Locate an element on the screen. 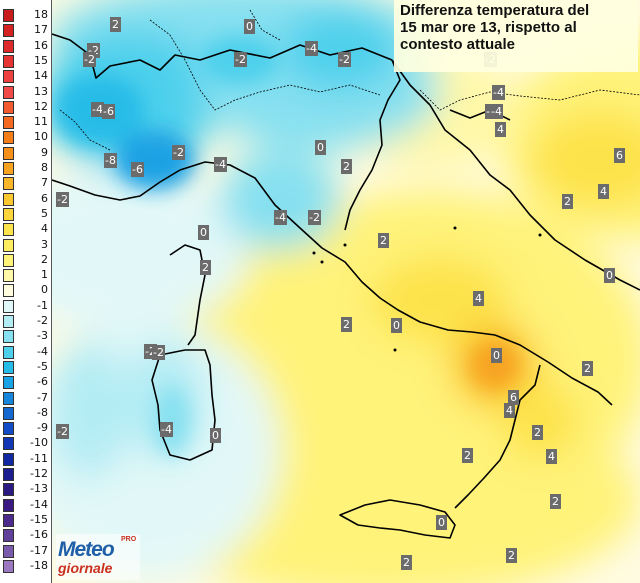  legend-entry: 8 is located at coordinates (25, 168).